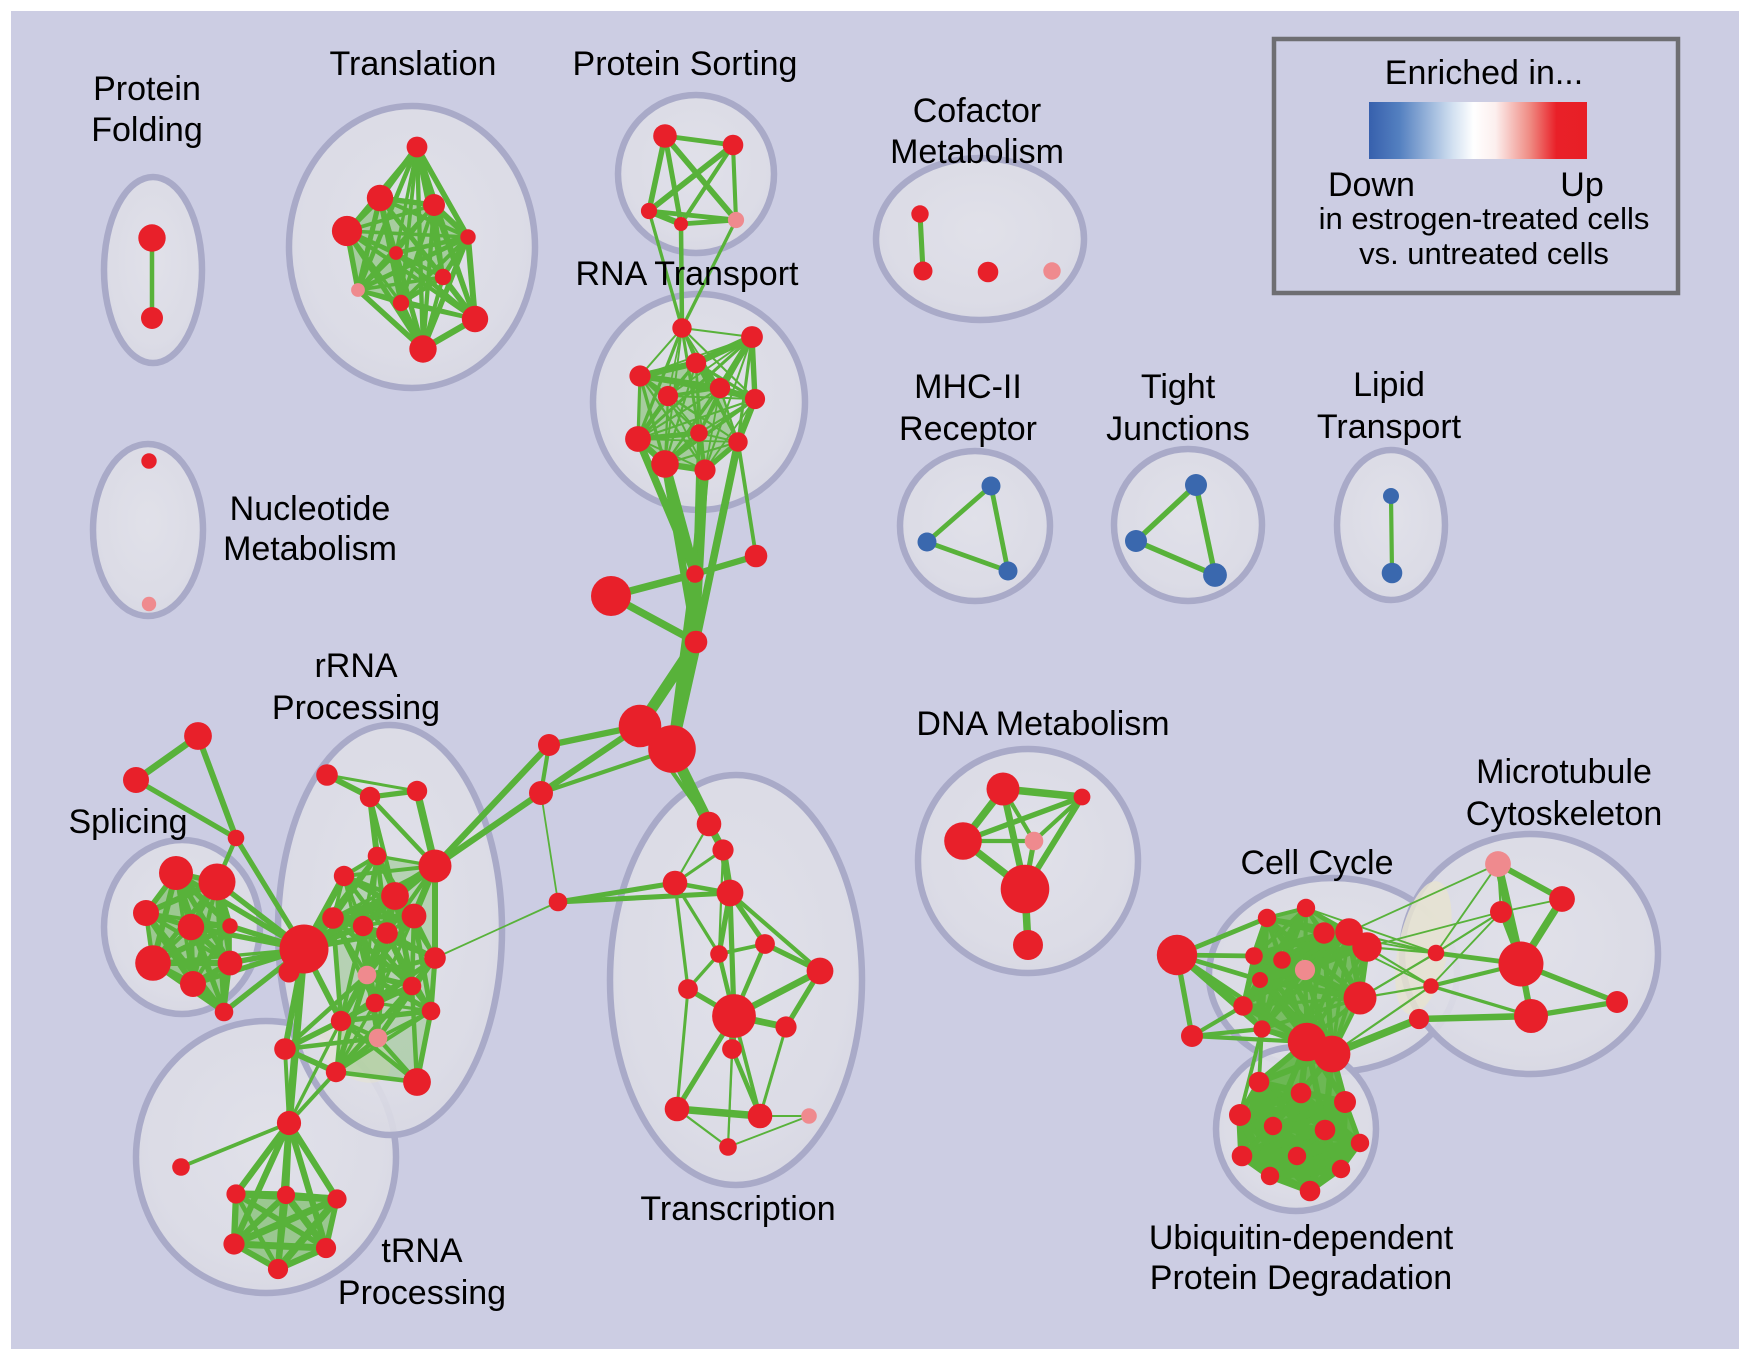  I want to click on svg-text: RNA Transport, so click(688, 274).